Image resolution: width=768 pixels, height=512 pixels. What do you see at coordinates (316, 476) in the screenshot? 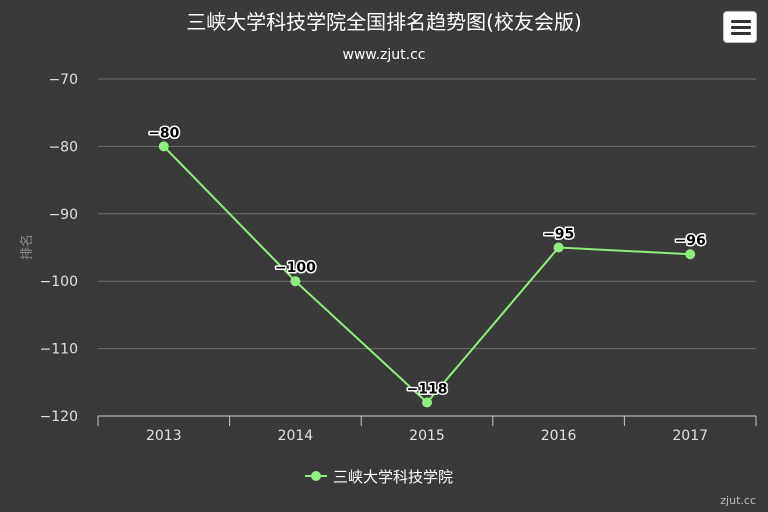
I see `legend-symbol-marker` at bounding box center [316, 476].